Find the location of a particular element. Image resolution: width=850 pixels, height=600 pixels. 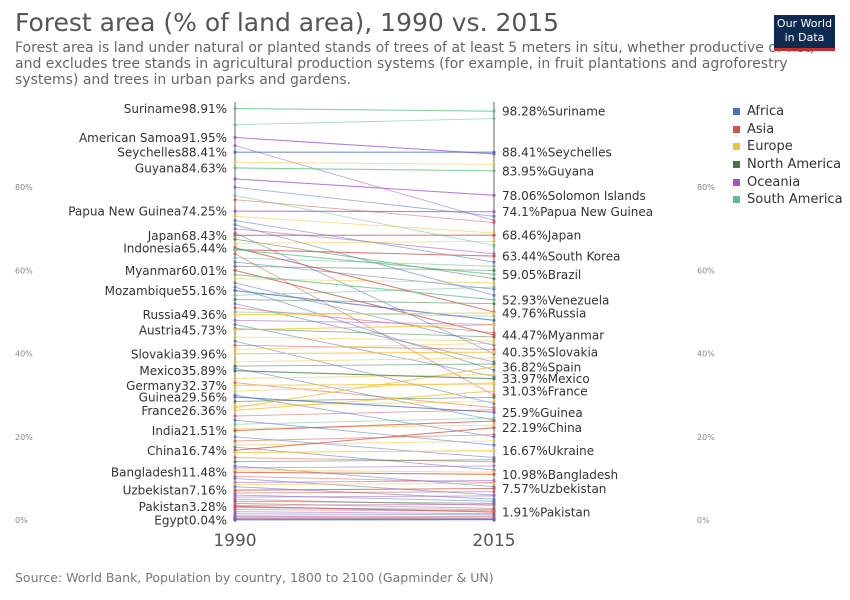

series-line-mexico-point-1990 is located at coordinates (235, 371).